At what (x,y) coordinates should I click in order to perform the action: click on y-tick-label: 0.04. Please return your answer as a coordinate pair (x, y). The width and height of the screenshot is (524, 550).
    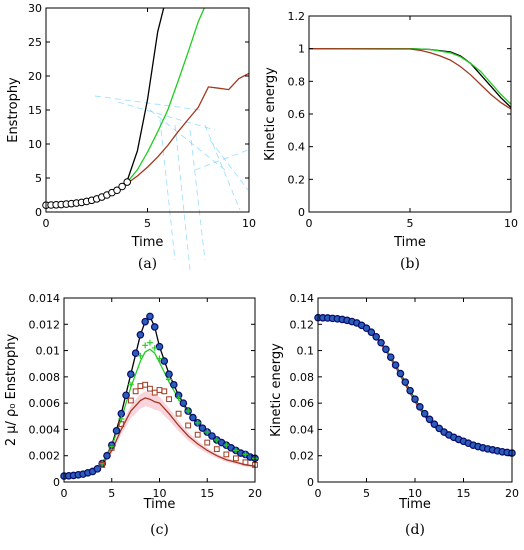
    Looking at the image, I should click on (302, 429).